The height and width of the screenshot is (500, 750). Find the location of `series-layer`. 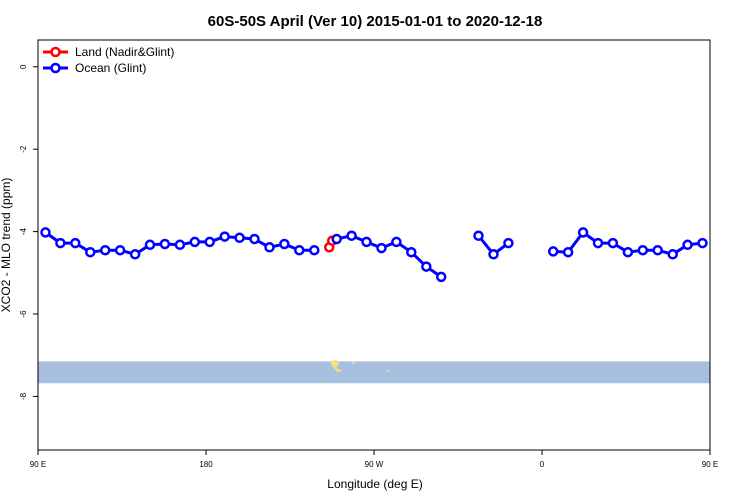

series-layer is located at coordinates (374, 255).